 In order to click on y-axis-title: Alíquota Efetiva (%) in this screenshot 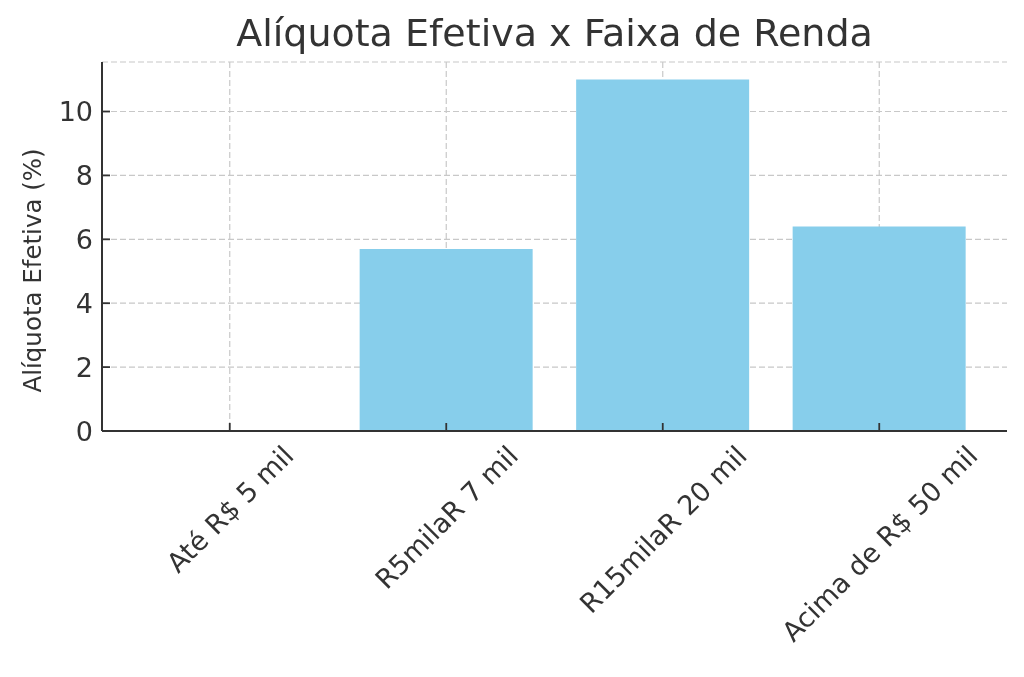, I will do `click(32, 270)`.